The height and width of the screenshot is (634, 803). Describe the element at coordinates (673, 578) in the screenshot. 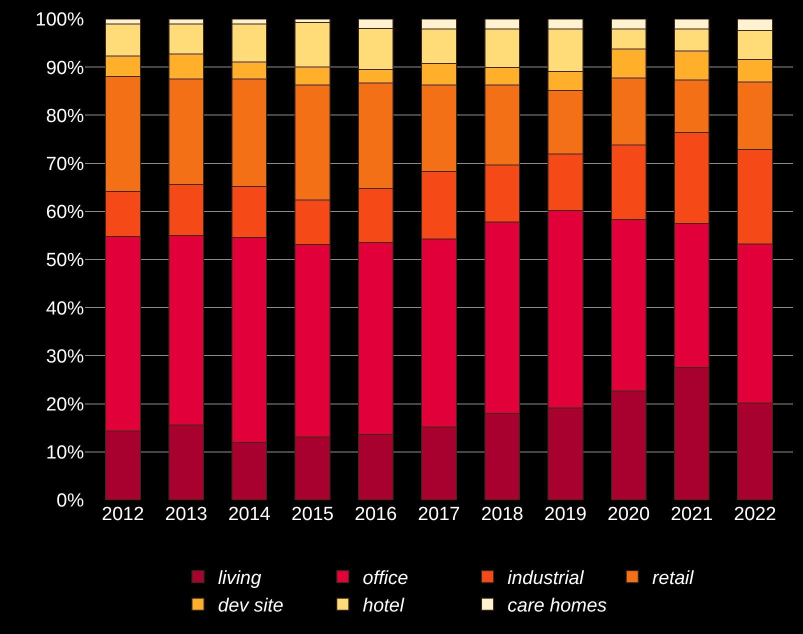

I see `legend-label: retail` at that location.